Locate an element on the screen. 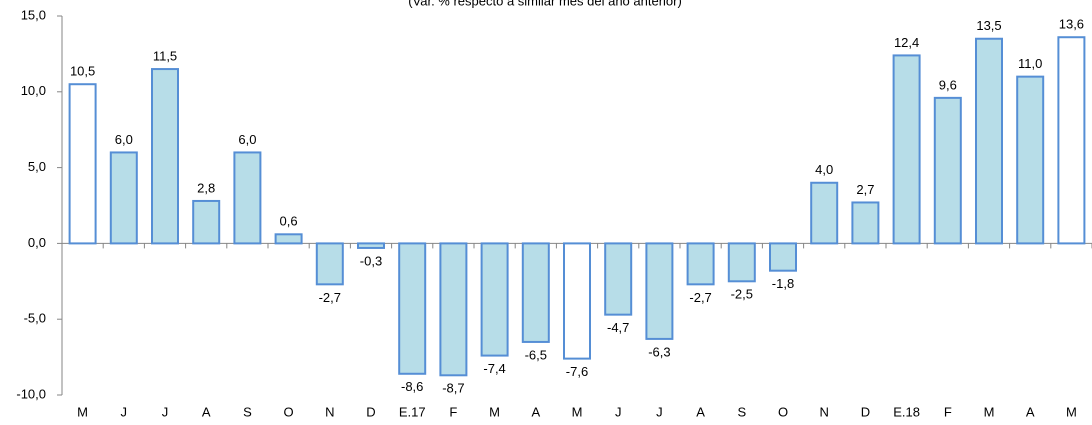 This screenshot has height=425, width=1092. value-label: 13,5 is located at coordinates (988, 25).